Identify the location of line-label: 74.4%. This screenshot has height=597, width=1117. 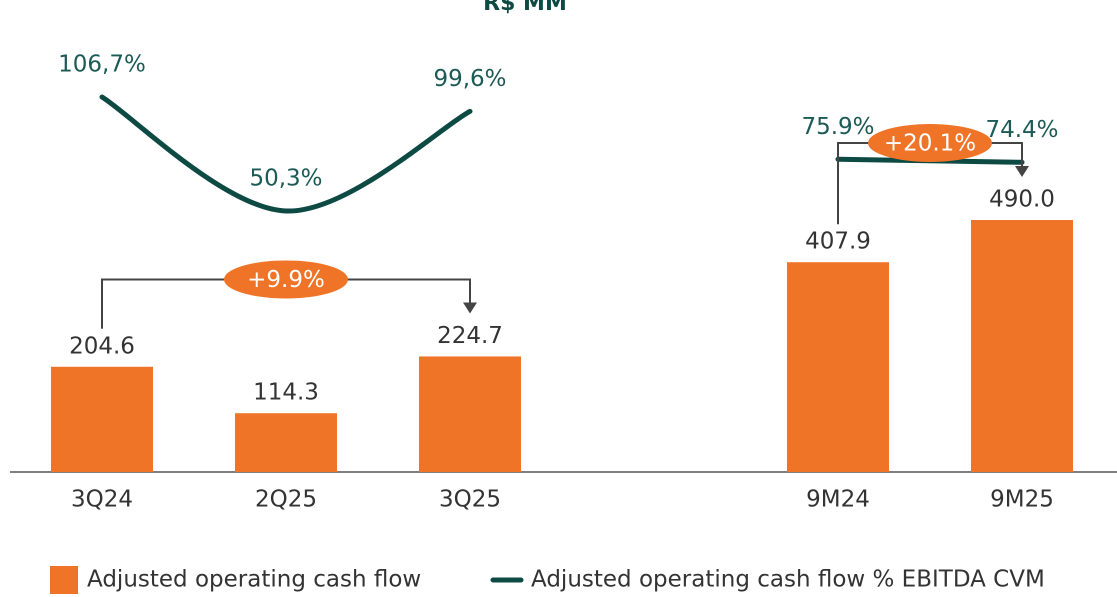
(1021, 130).